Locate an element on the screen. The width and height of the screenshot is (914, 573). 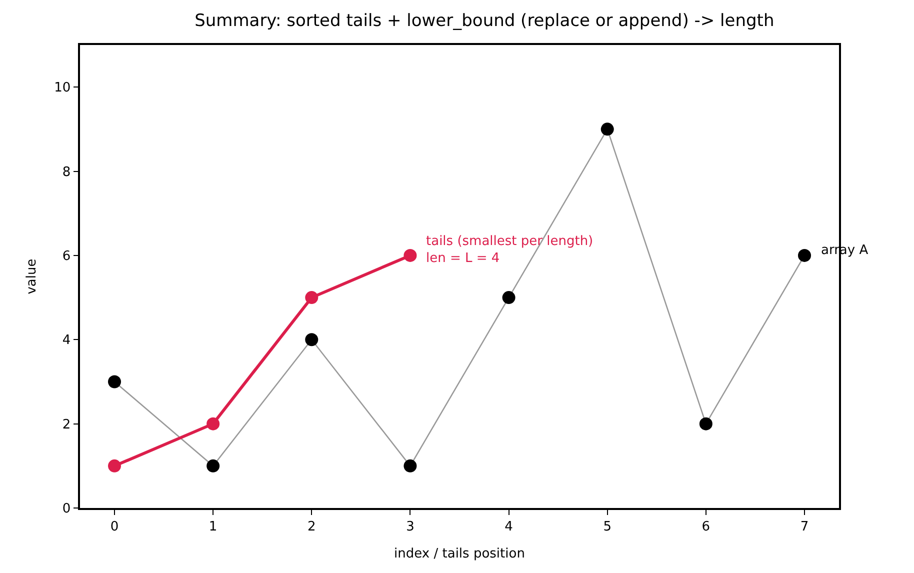
x-tick-label: 3 is located at coordinates (410, 526).